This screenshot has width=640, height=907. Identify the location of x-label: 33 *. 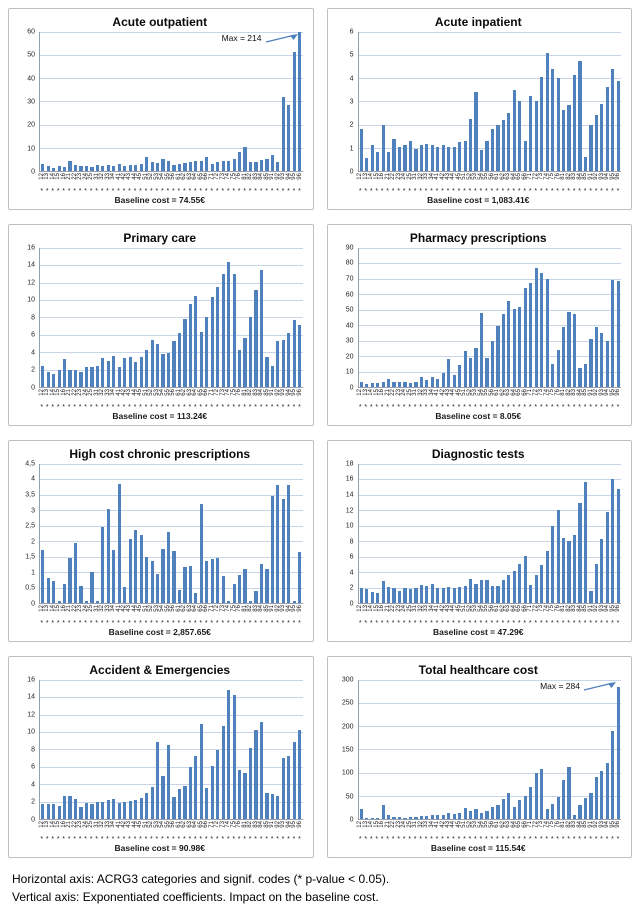
(426, 615).